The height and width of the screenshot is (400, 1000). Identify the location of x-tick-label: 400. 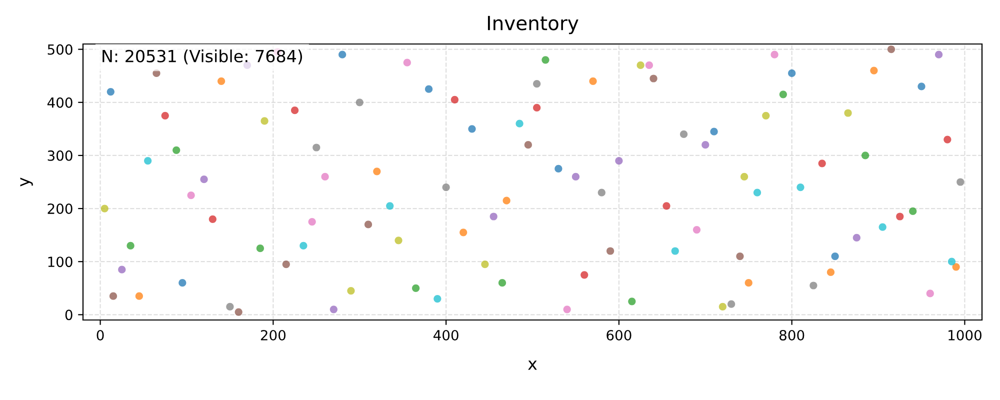
(445, 335).